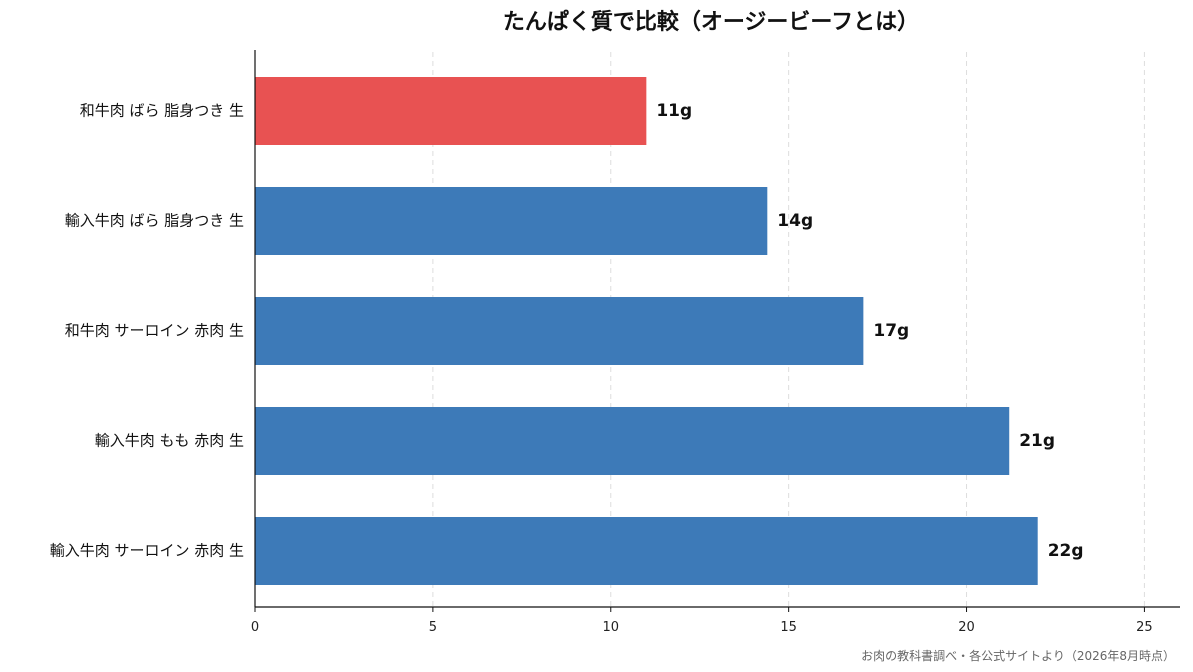  What do you see at coordinates (610, 627) in the screenshot?
I see `x-tick-label-2: 10` at bounding box center [610, 627].